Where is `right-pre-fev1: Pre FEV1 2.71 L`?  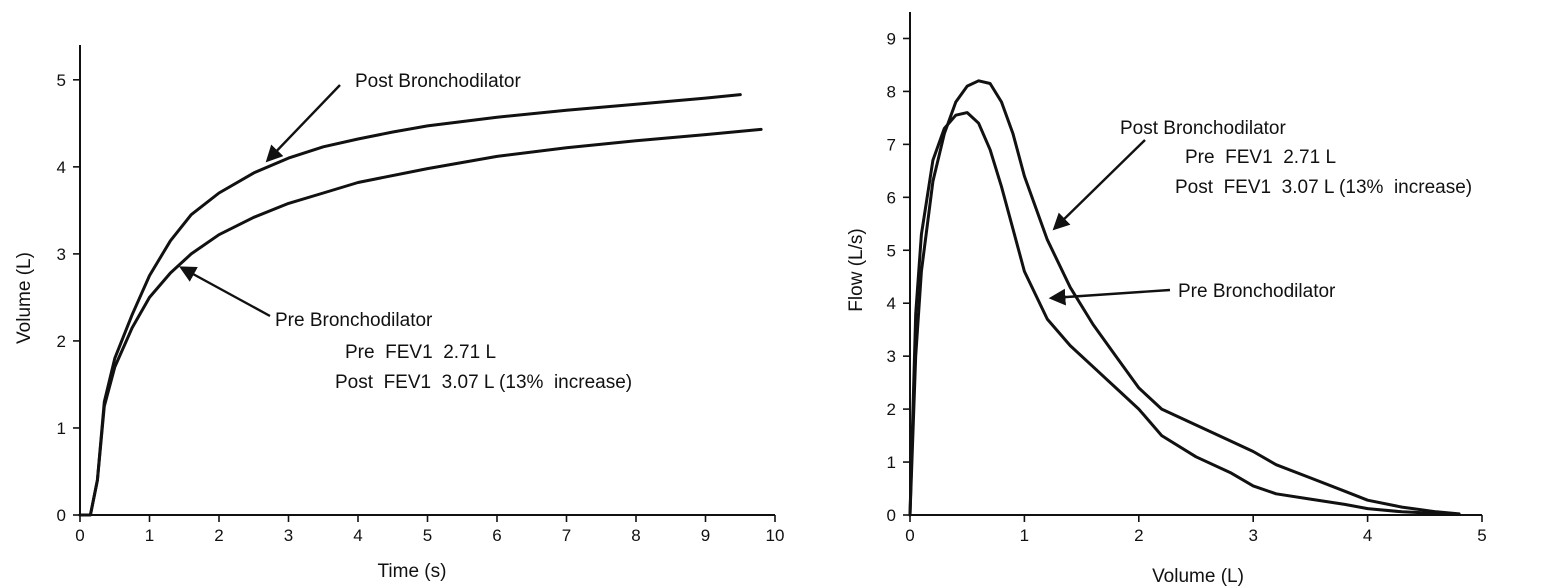 right-pre-fev1: Pre FEV1 2.71 L is located at coordinates (1260, 157).